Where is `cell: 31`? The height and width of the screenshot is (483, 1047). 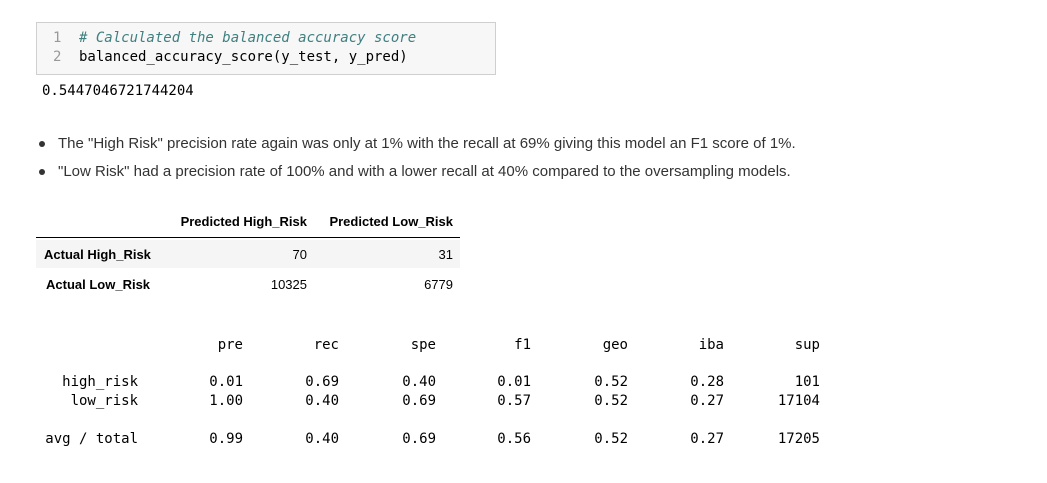
cell: 31 is located at coordinates (445, 254).